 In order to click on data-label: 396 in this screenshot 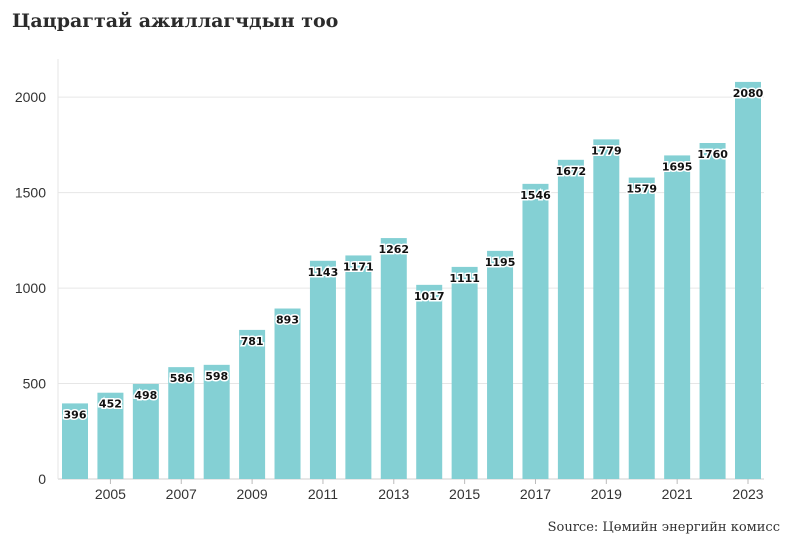, I will do `click(75, 414)`.